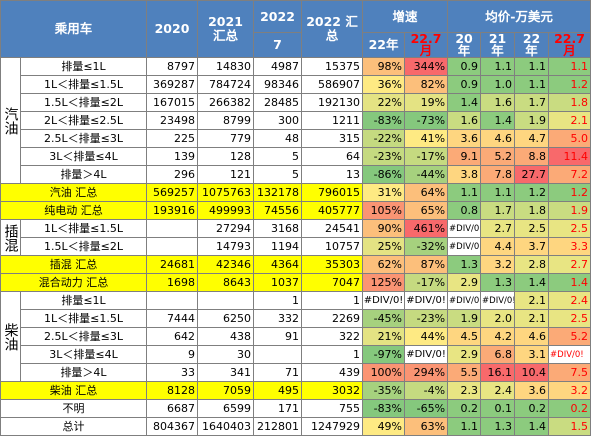  What do you see at coordinates (332, 408) in the screenshot?
I see `cell-c2022: 755` at bounding box center [332, 408].